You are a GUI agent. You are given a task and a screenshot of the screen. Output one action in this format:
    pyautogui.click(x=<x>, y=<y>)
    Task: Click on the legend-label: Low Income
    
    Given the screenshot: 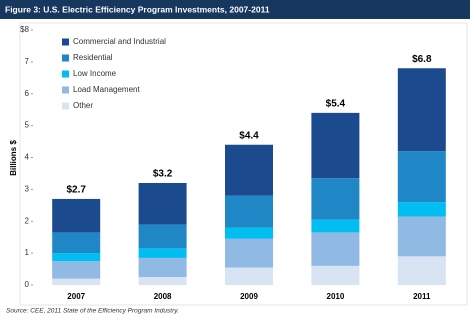 What is the action you would take?
    pyautogui.click(x=95, y=73)
    